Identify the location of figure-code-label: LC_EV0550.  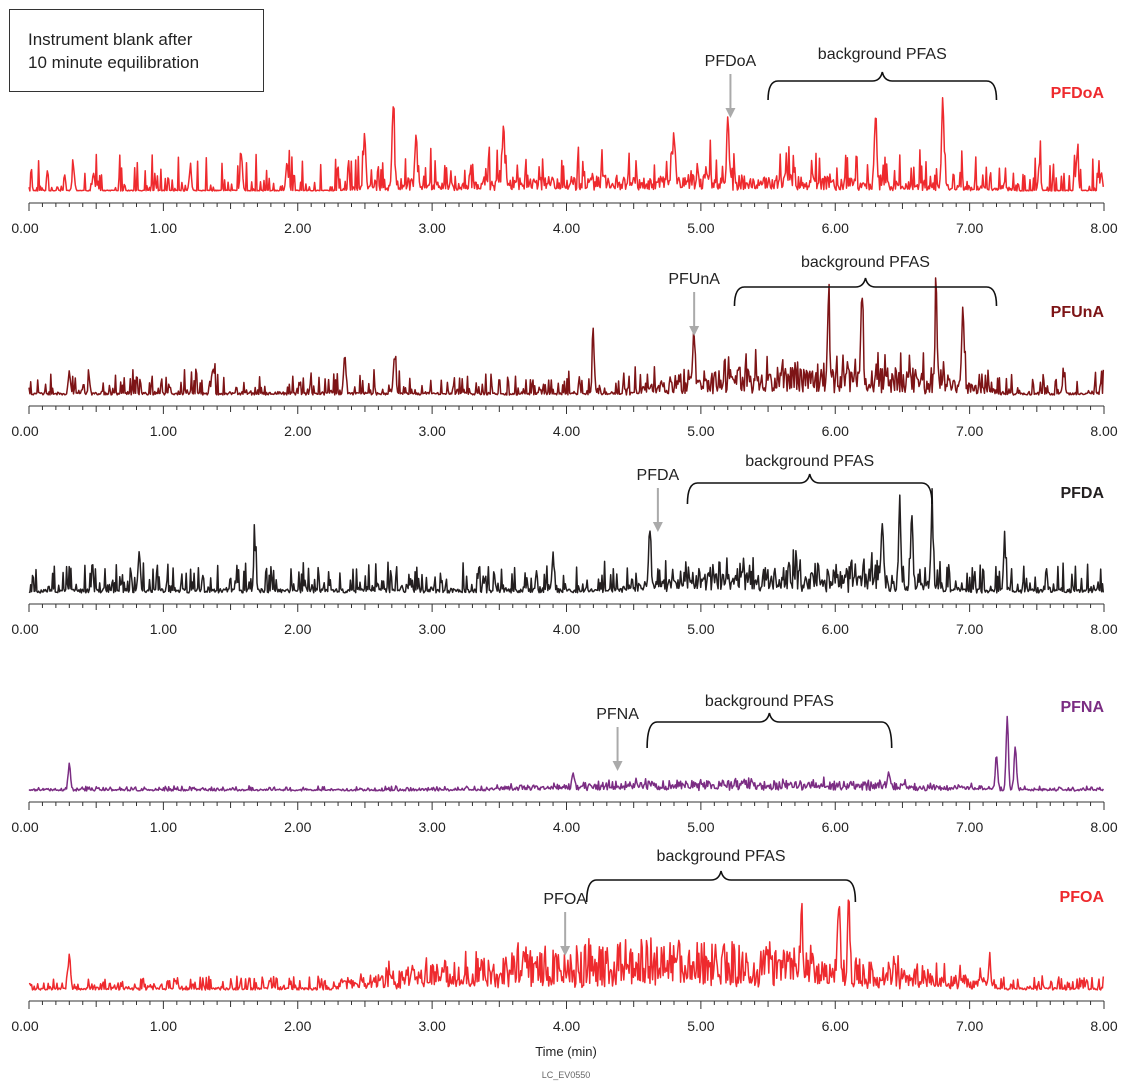
(566, 1075).